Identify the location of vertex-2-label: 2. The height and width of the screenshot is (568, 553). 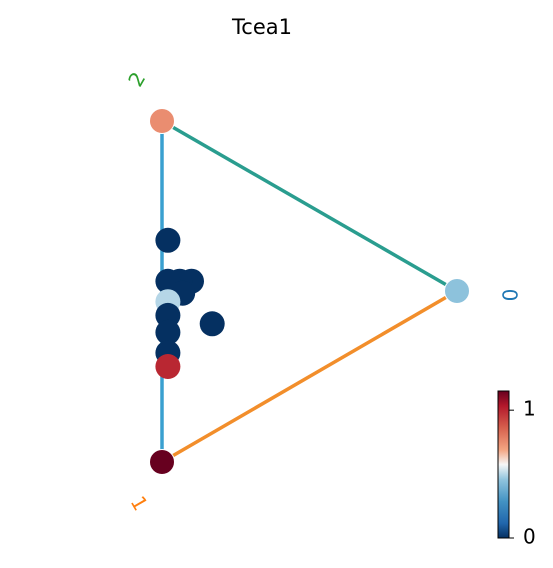
(136, 79).